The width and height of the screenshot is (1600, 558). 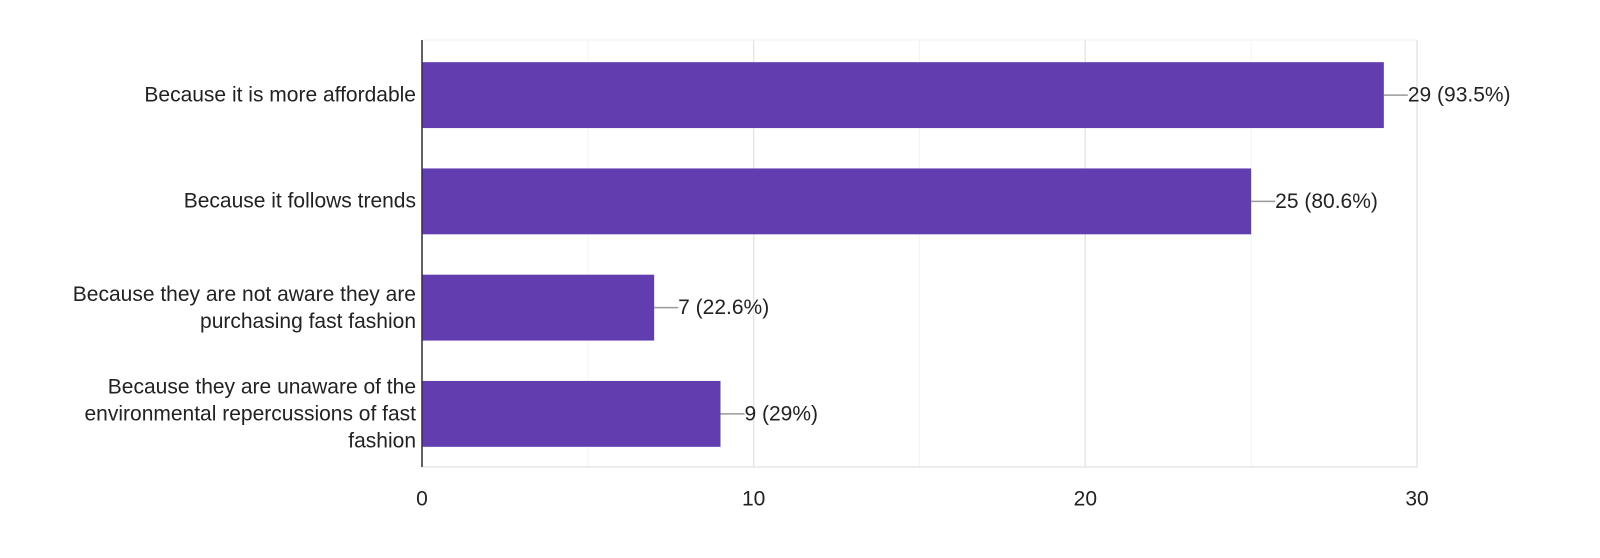 I want to click on value-label: 9 (29%), so click(x=782, y=413).